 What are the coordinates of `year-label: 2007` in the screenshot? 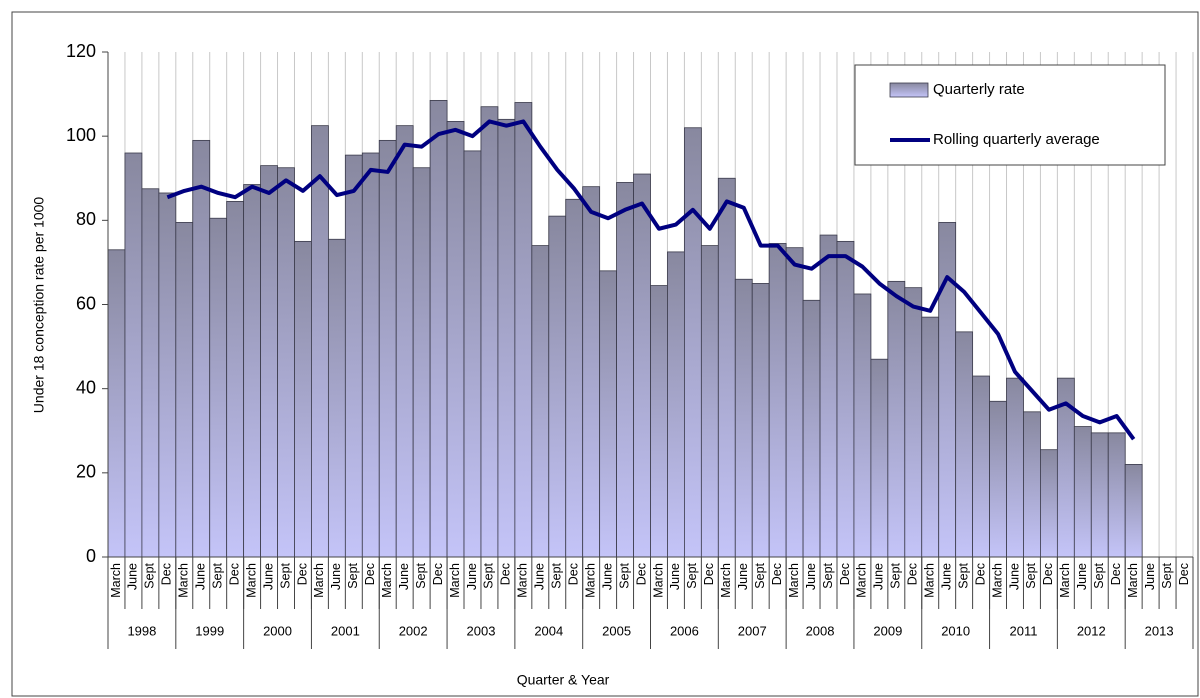 It's located at (752, 630).